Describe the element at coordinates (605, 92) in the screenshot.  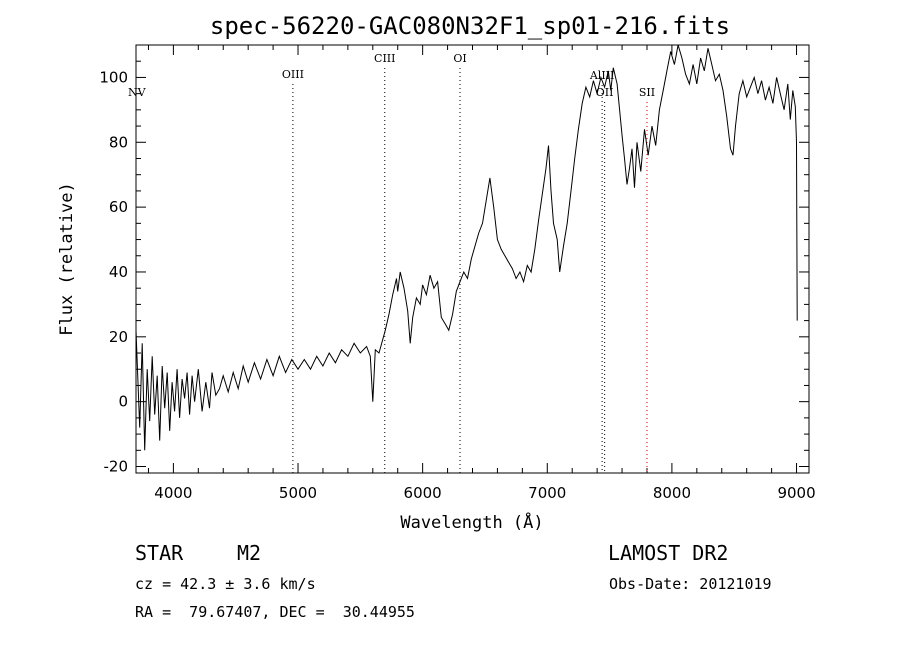
I see `spectral-line-label: OII` at that location.